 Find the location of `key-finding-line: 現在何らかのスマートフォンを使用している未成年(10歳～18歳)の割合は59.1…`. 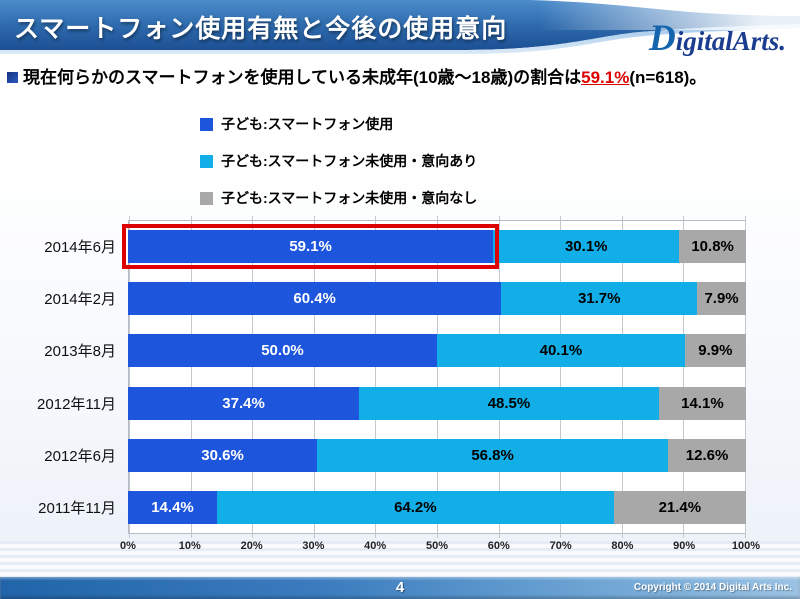

key-finding-line: 現在何らかのスマートフォンを使用している未成年(10歳～18歳)の割合は59.1… is located at coordinates (402, 78).